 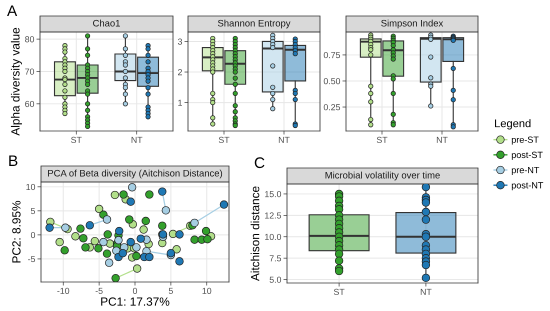 I want to click on y-tick-label: 15.0, so click(x=273, y=194).